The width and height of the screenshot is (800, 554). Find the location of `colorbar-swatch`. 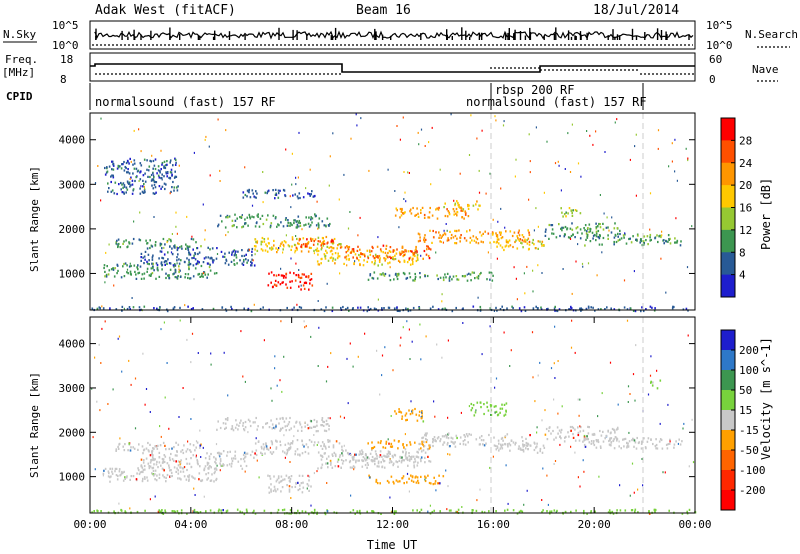

colorbar-swatch is located at coordinates (728, 264).